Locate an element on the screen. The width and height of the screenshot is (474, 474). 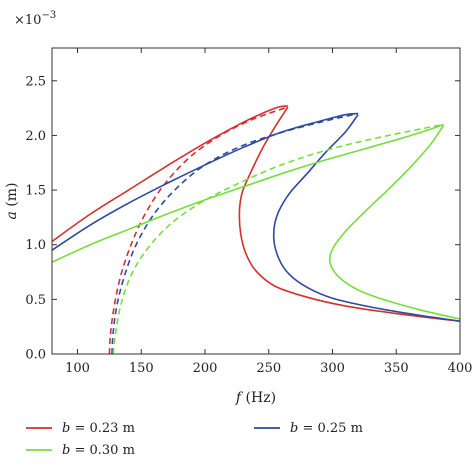
y-tick-label: 1.5 is located at coordinates (35, 191).